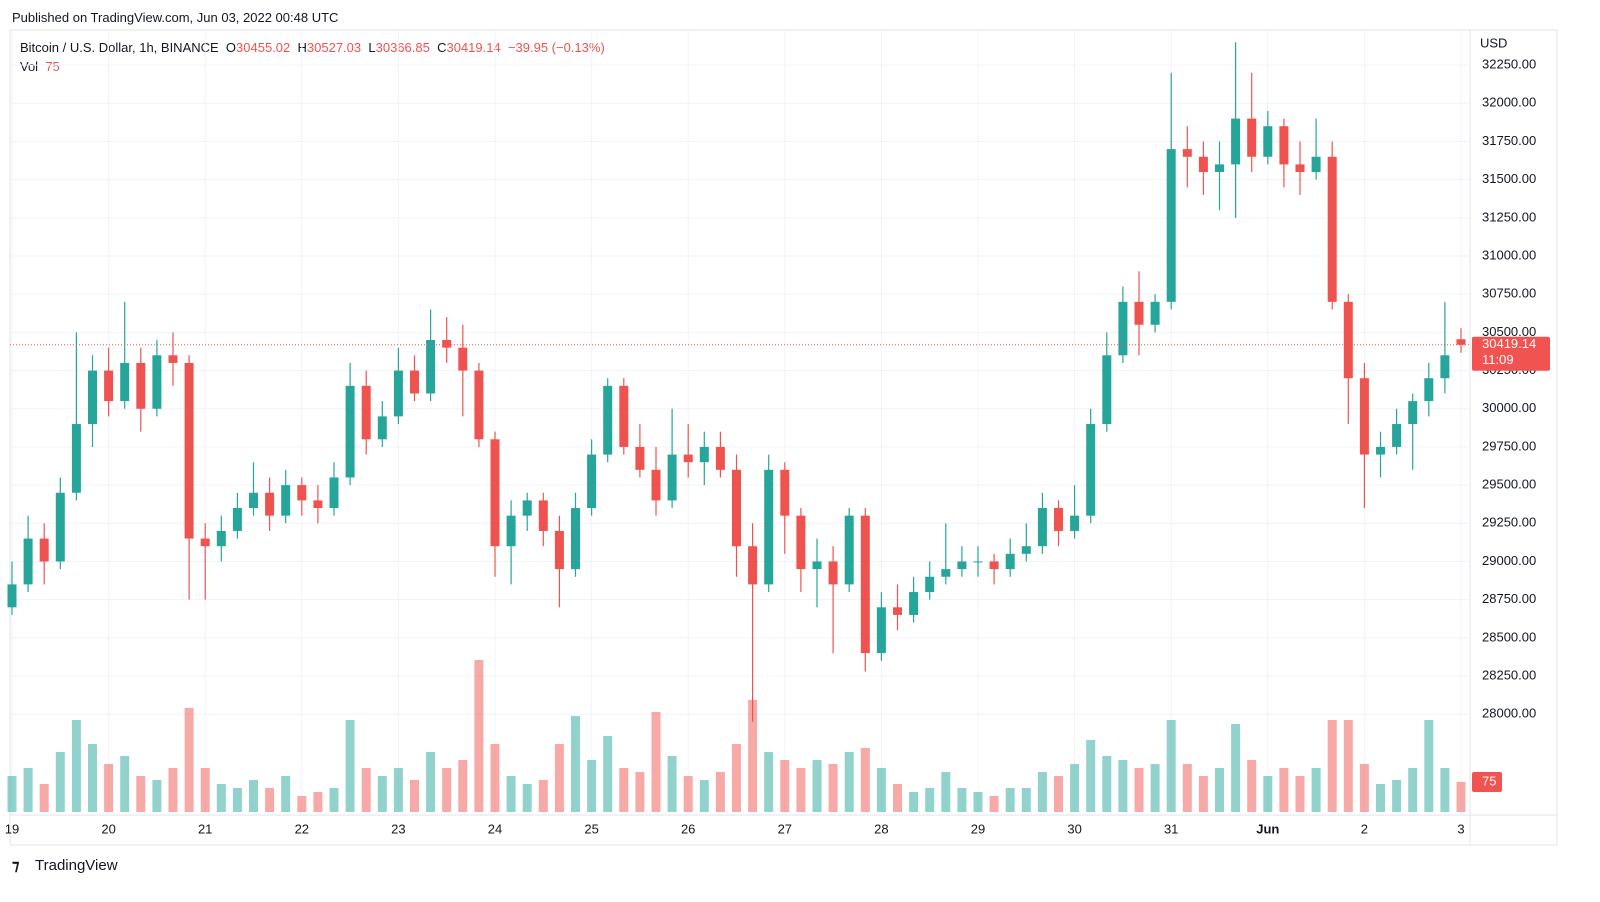 The width and height of the screenshot is (1600, 902). I want to click on x-tick-label: 20, so click(108, 828).